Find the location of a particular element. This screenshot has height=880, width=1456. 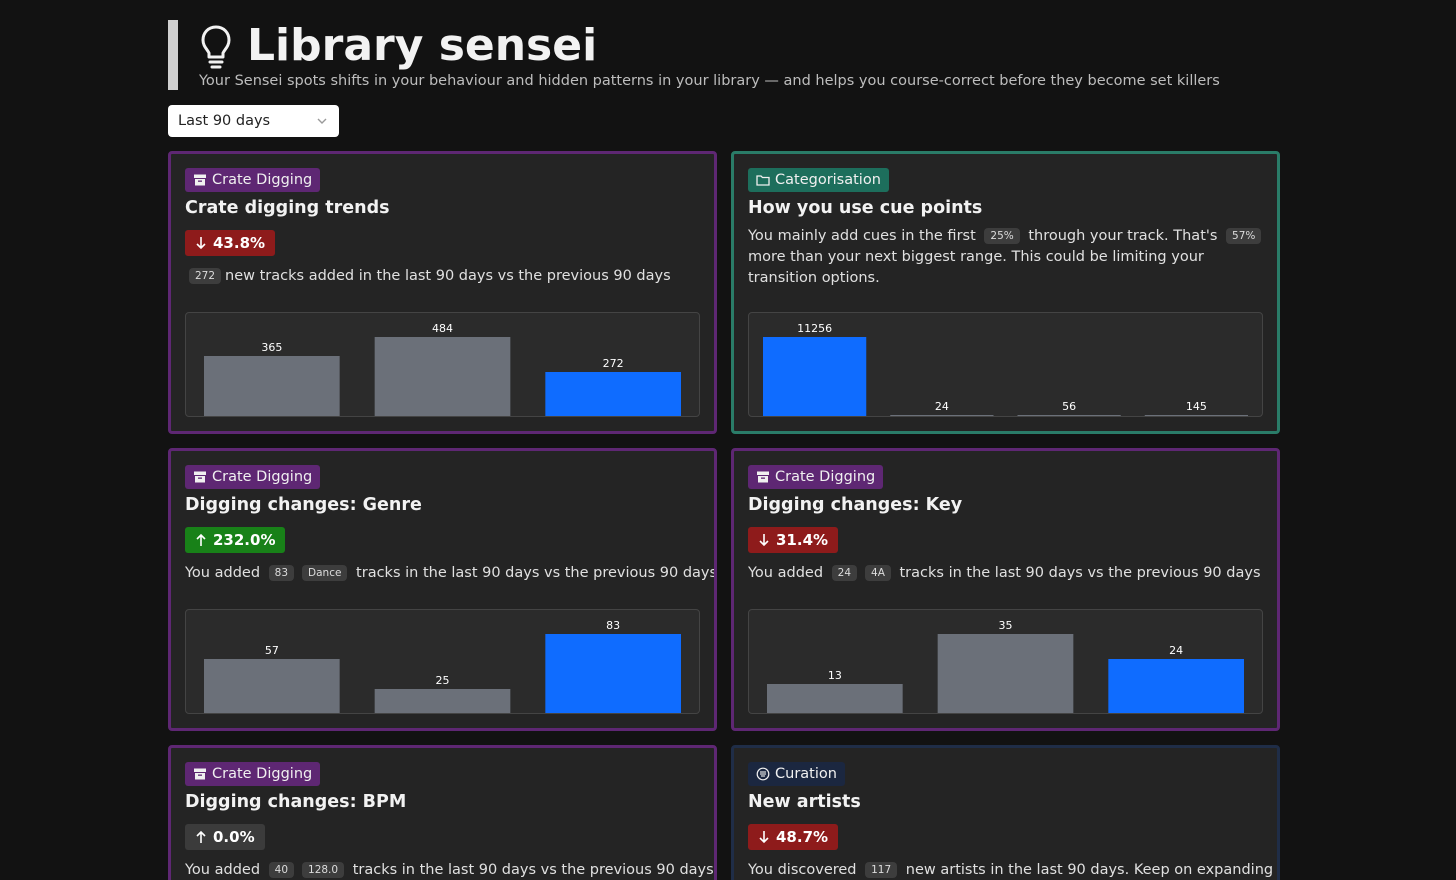

key-pill: 4A is located at coordinates (878, 573).